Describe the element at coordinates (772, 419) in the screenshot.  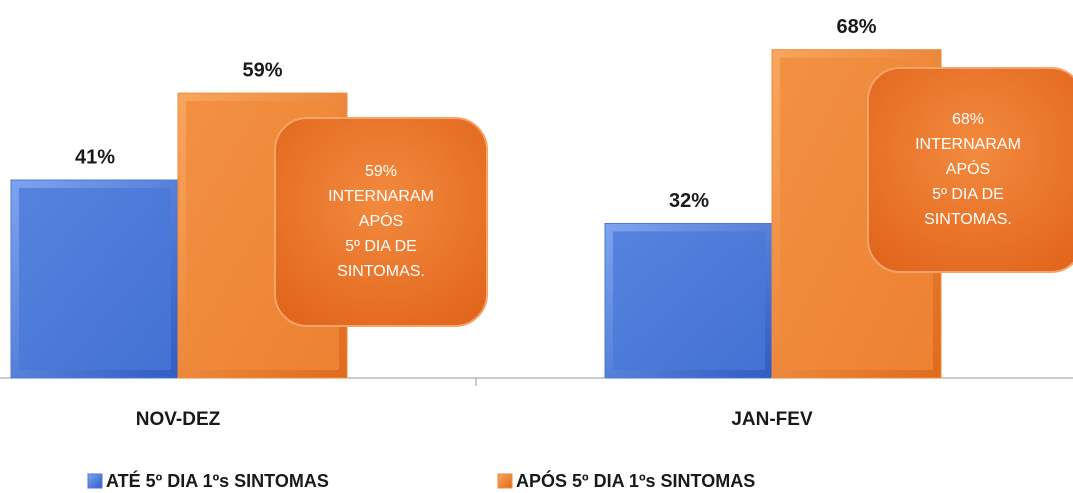
I see `x-tick-label: JAN-FEV` at that location.